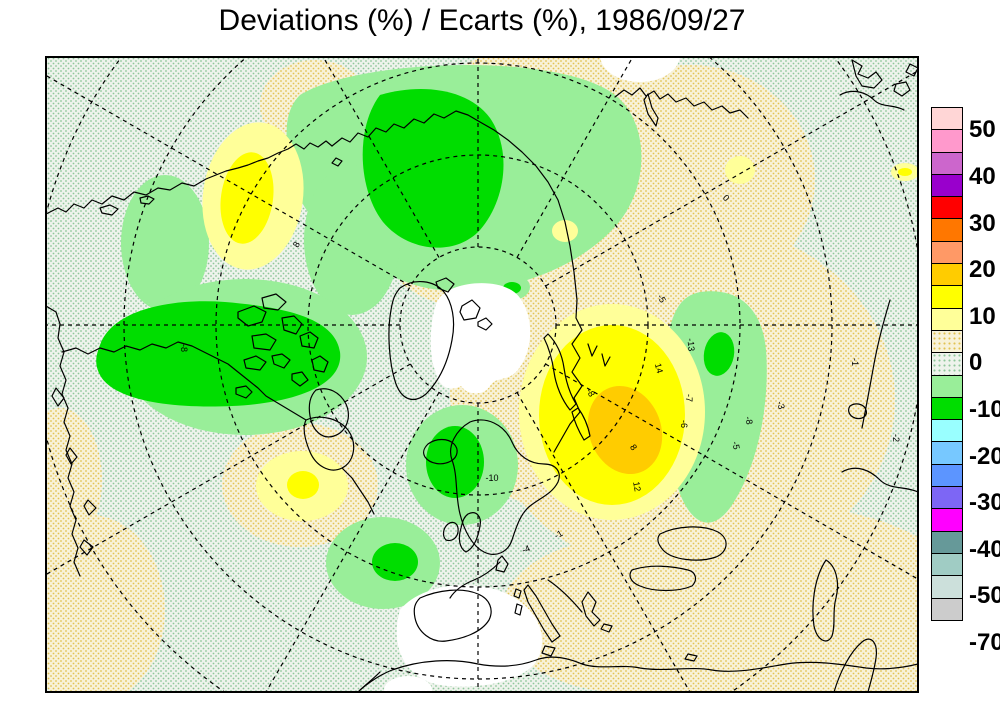 Image resolution: width=1000 pixels, height=726 pixels. I want to click on contour-label: -13, so click(690, 345).